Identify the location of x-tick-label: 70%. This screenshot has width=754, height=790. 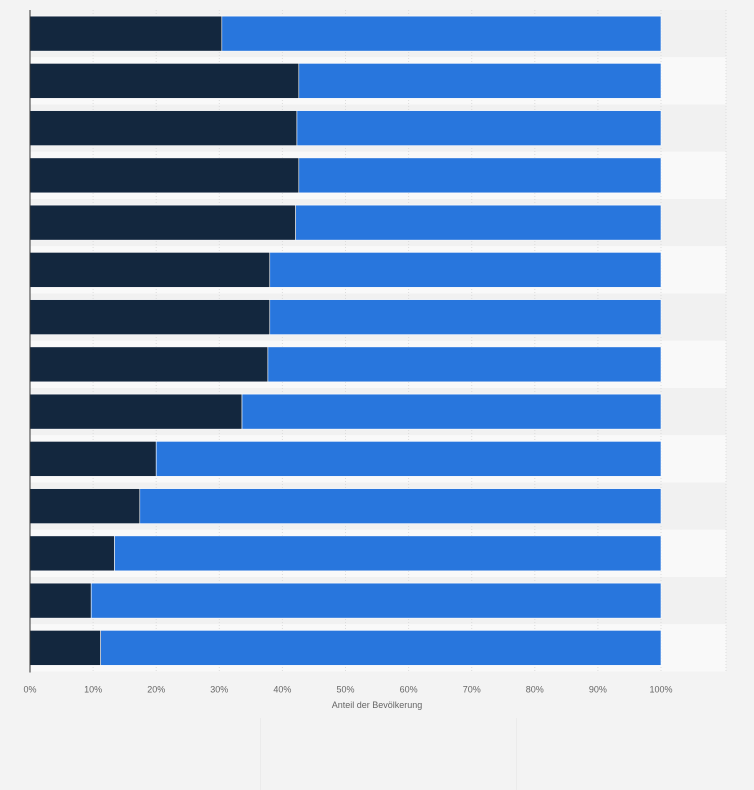
(472, 690).